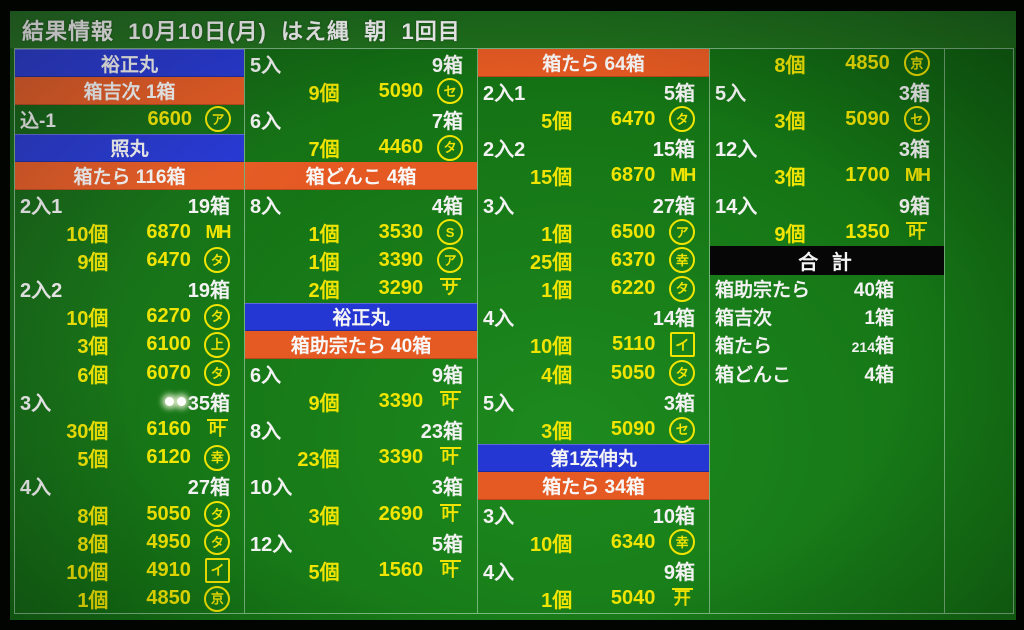 This screenshot has height=630, width=1024. I want to click on ship-name: 裕正丸, so click(129, 65).